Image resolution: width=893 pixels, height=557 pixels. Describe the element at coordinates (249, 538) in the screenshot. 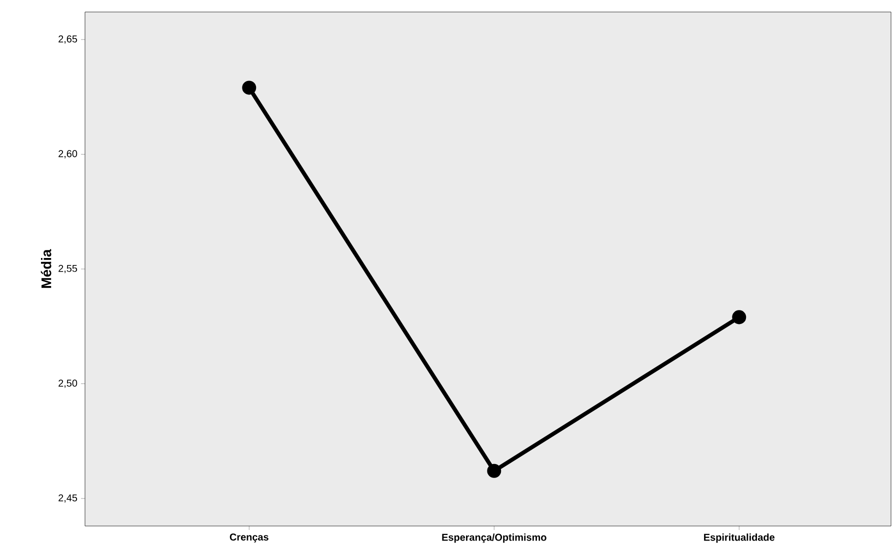

I see `x-tick-label: Crenças` at that location.